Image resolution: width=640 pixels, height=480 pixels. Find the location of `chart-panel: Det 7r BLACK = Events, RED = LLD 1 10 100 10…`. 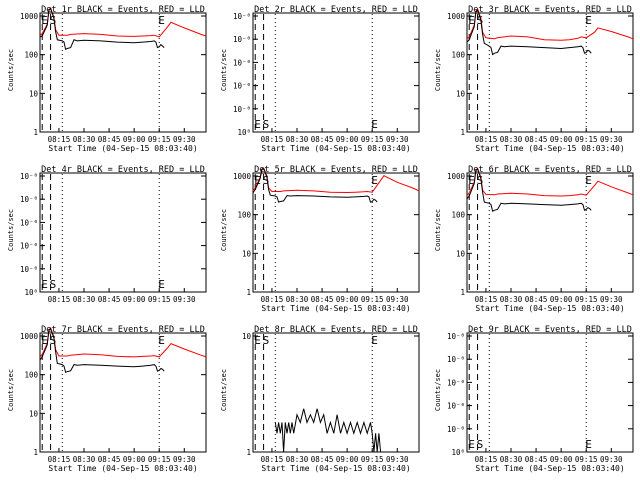

chart-panel: Det 7r BLACK = Events, RED = LLD 1 10 100 10… is located at coordinates (107, 399).